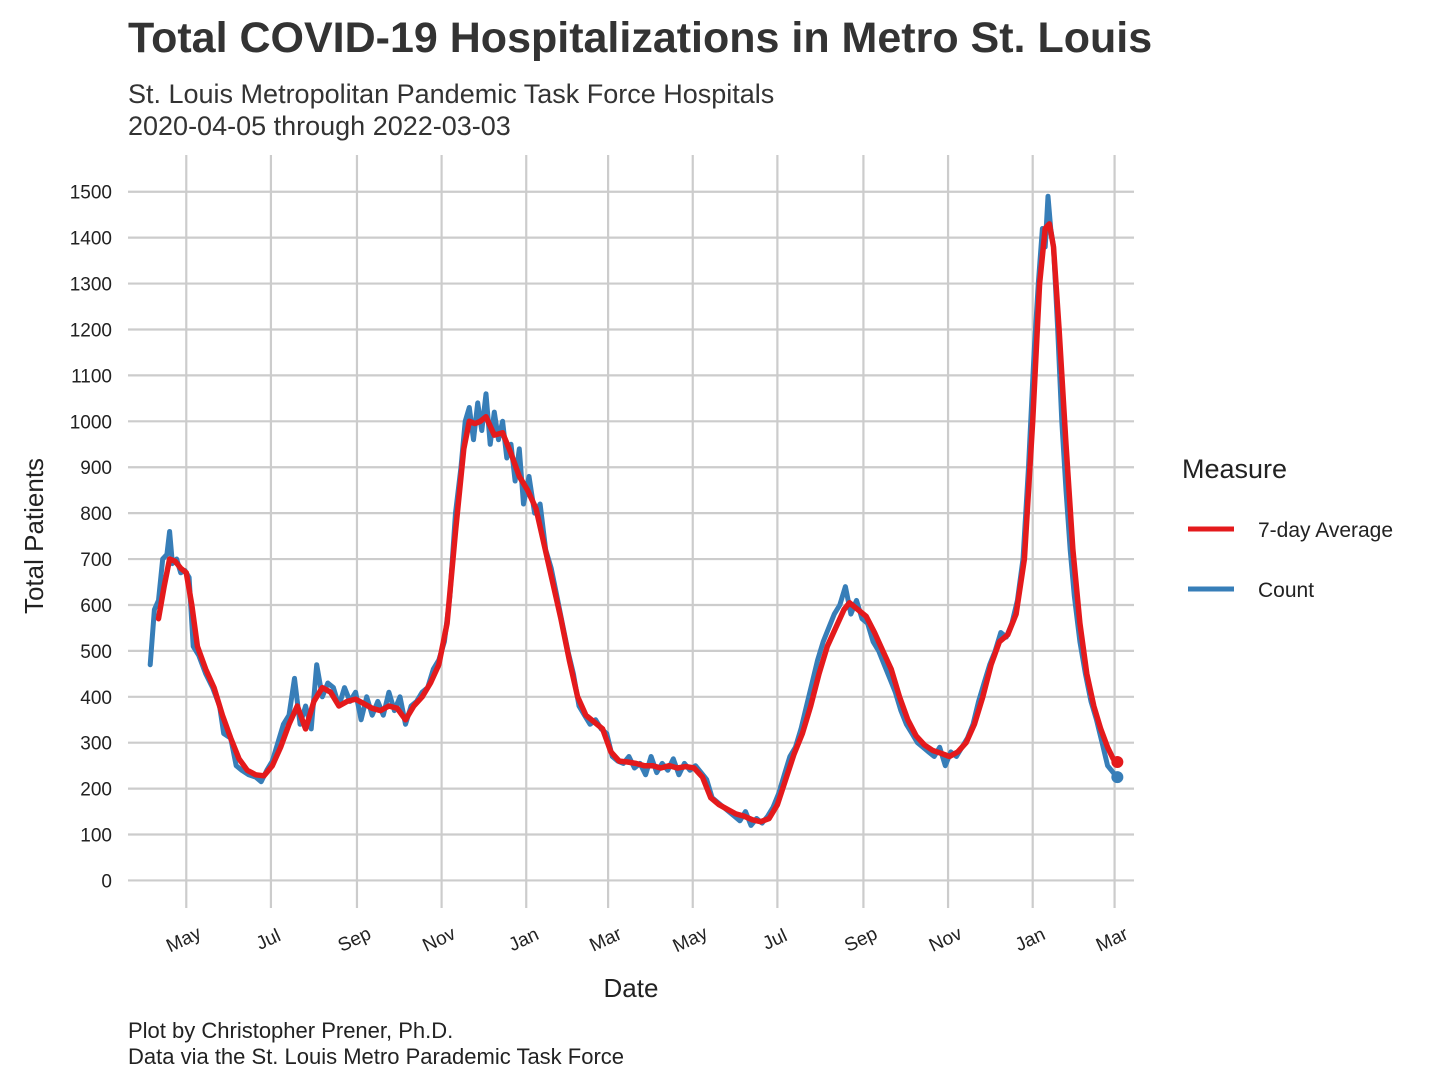 The height and width of the screenshot is (1092, 1456). I want to click on y-tick-label: 400, so click(96, 698).